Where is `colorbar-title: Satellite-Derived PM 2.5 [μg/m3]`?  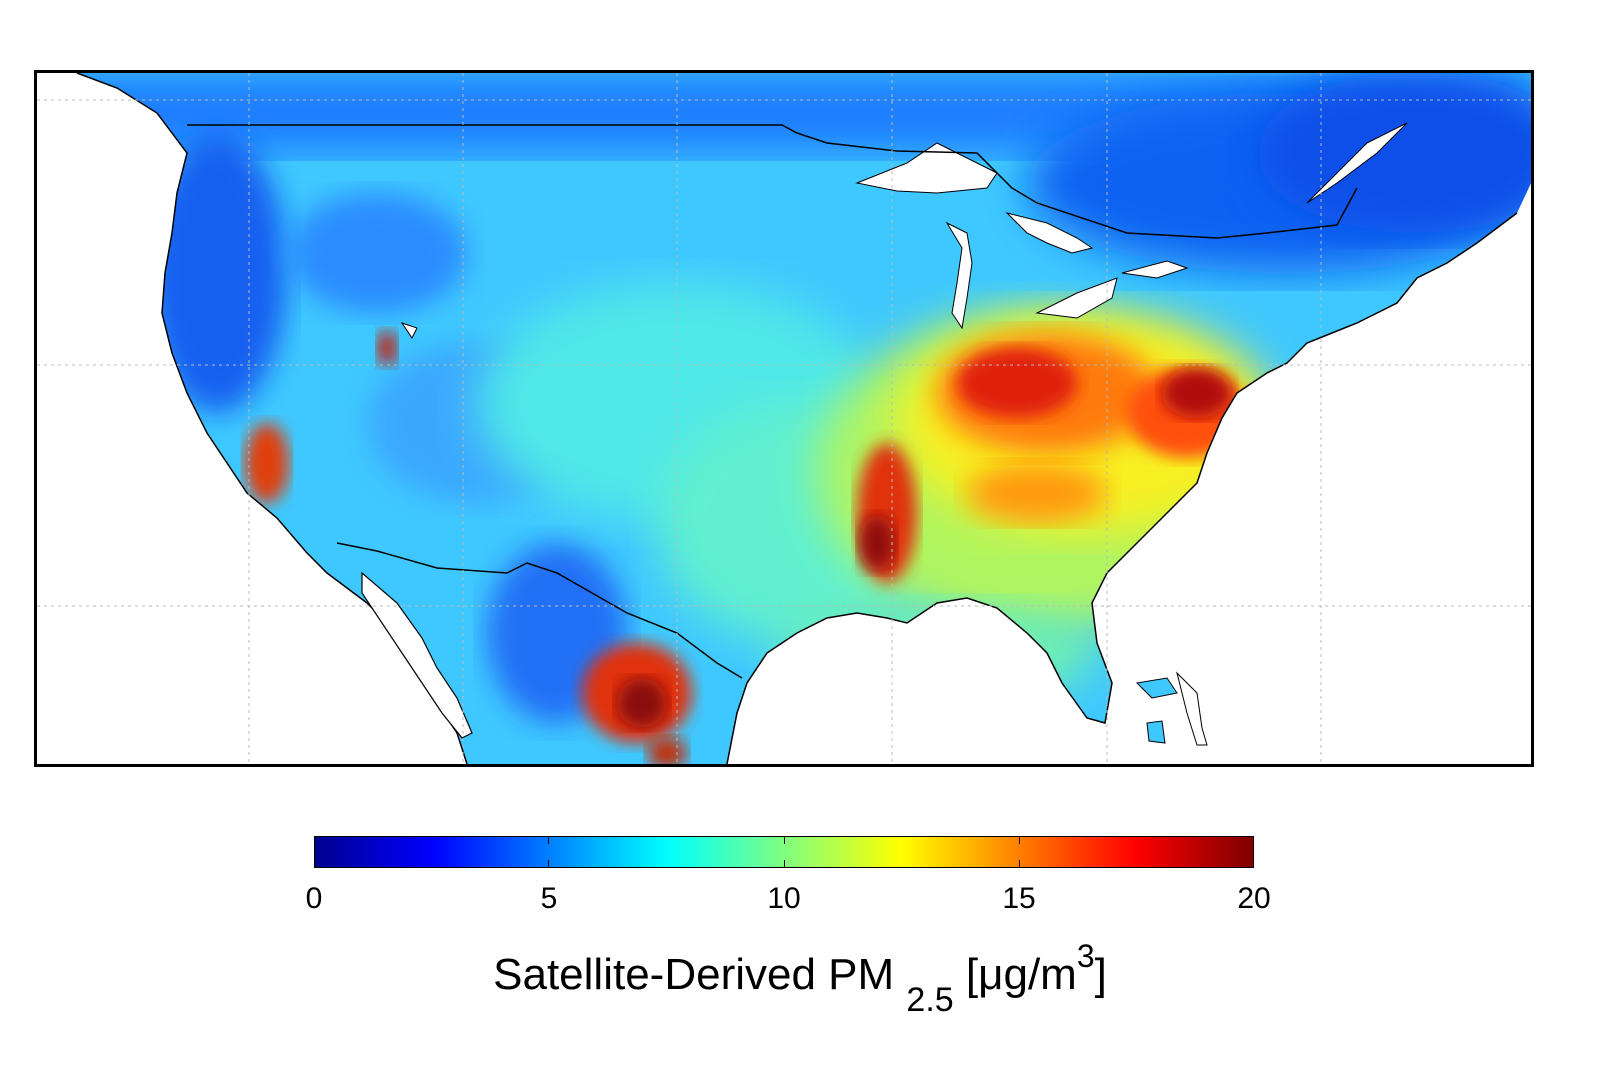 colorbar-title: Satellite-Derived PM 2.5 [μg/m3] is located at coordinates (800, 979).